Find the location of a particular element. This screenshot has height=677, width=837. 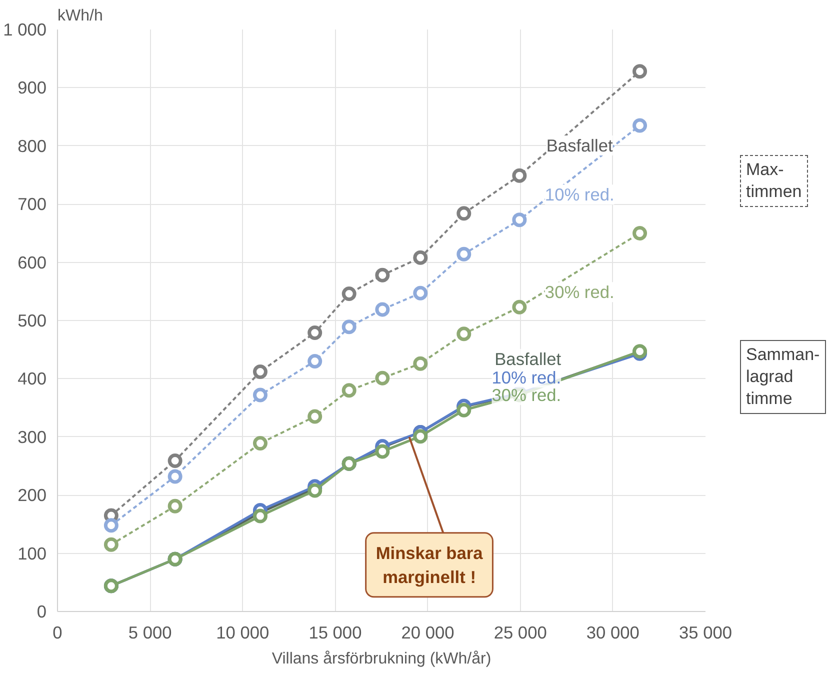

y-tick-label: 400 is located at coordinates (32, 378).